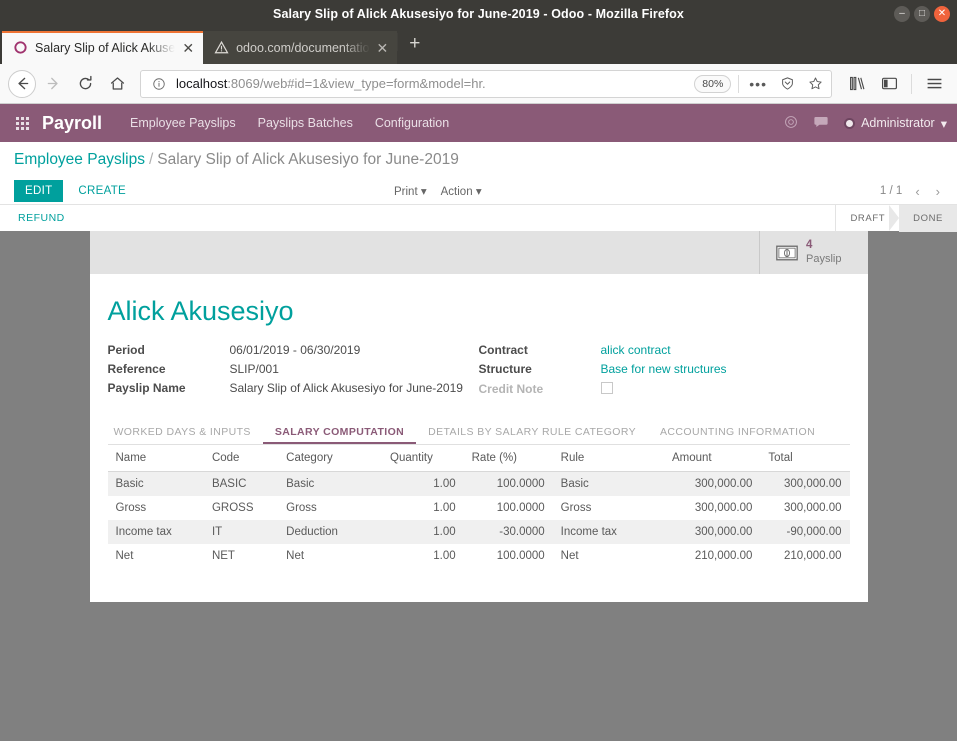  Describe the element at coordinates (635, 350) in the screenshot. I see `field-value-link: alick contract` at that location.